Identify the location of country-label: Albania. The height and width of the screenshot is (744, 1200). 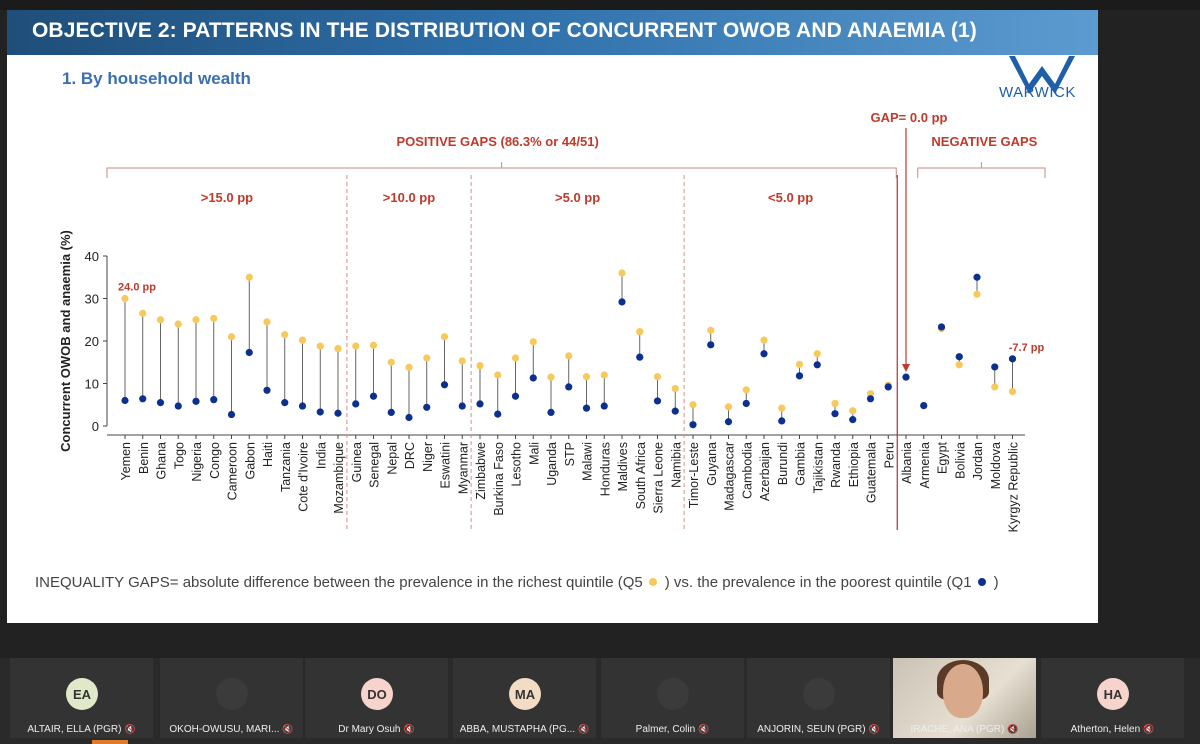
(907, 463).